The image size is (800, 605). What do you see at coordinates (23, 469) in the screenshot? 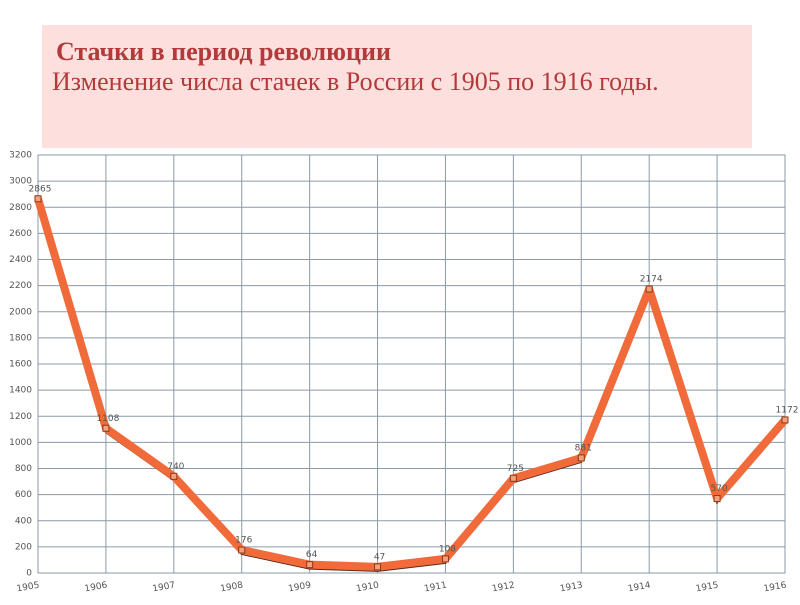
I see `y-tick-label: 800` at bounding box center [23, 469].